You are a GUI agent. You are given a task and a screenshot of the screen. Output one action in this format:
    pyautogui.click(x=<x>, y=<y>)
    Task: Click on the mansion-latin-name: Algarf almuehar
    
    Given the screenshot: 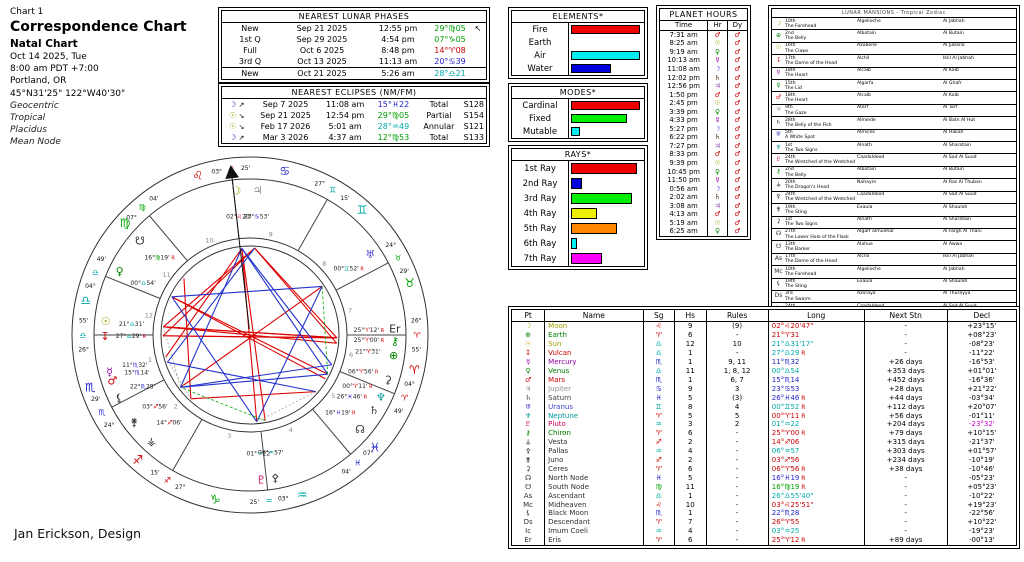 What is the action you would take?
    pyautogui.click(x=876, y=232)
    